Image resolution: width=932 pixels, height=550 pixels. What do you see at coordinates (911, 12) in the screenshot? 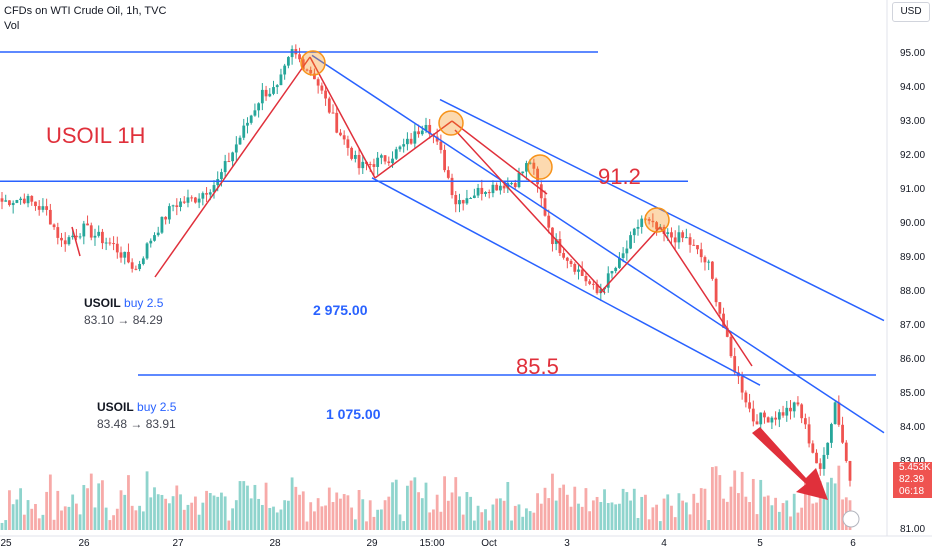
I see `currency-button: USD` at bounding box center [911, 12].